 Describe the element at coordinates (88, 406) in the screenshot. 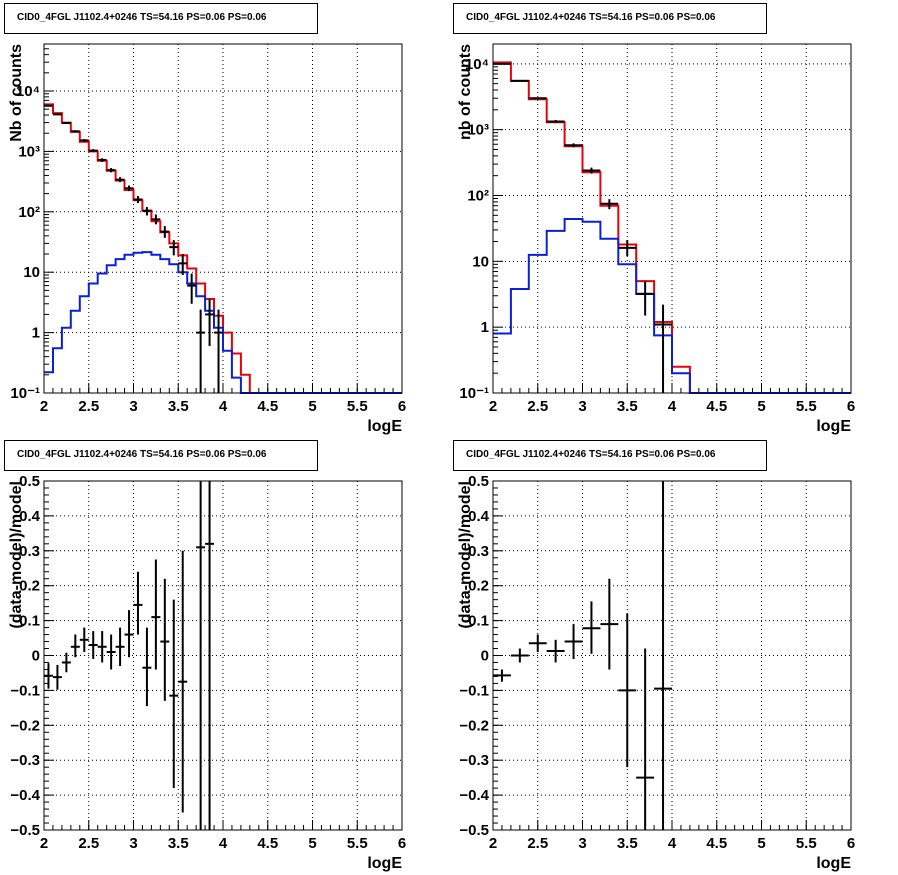

I see `x-tick-label: 2.5` at that location.